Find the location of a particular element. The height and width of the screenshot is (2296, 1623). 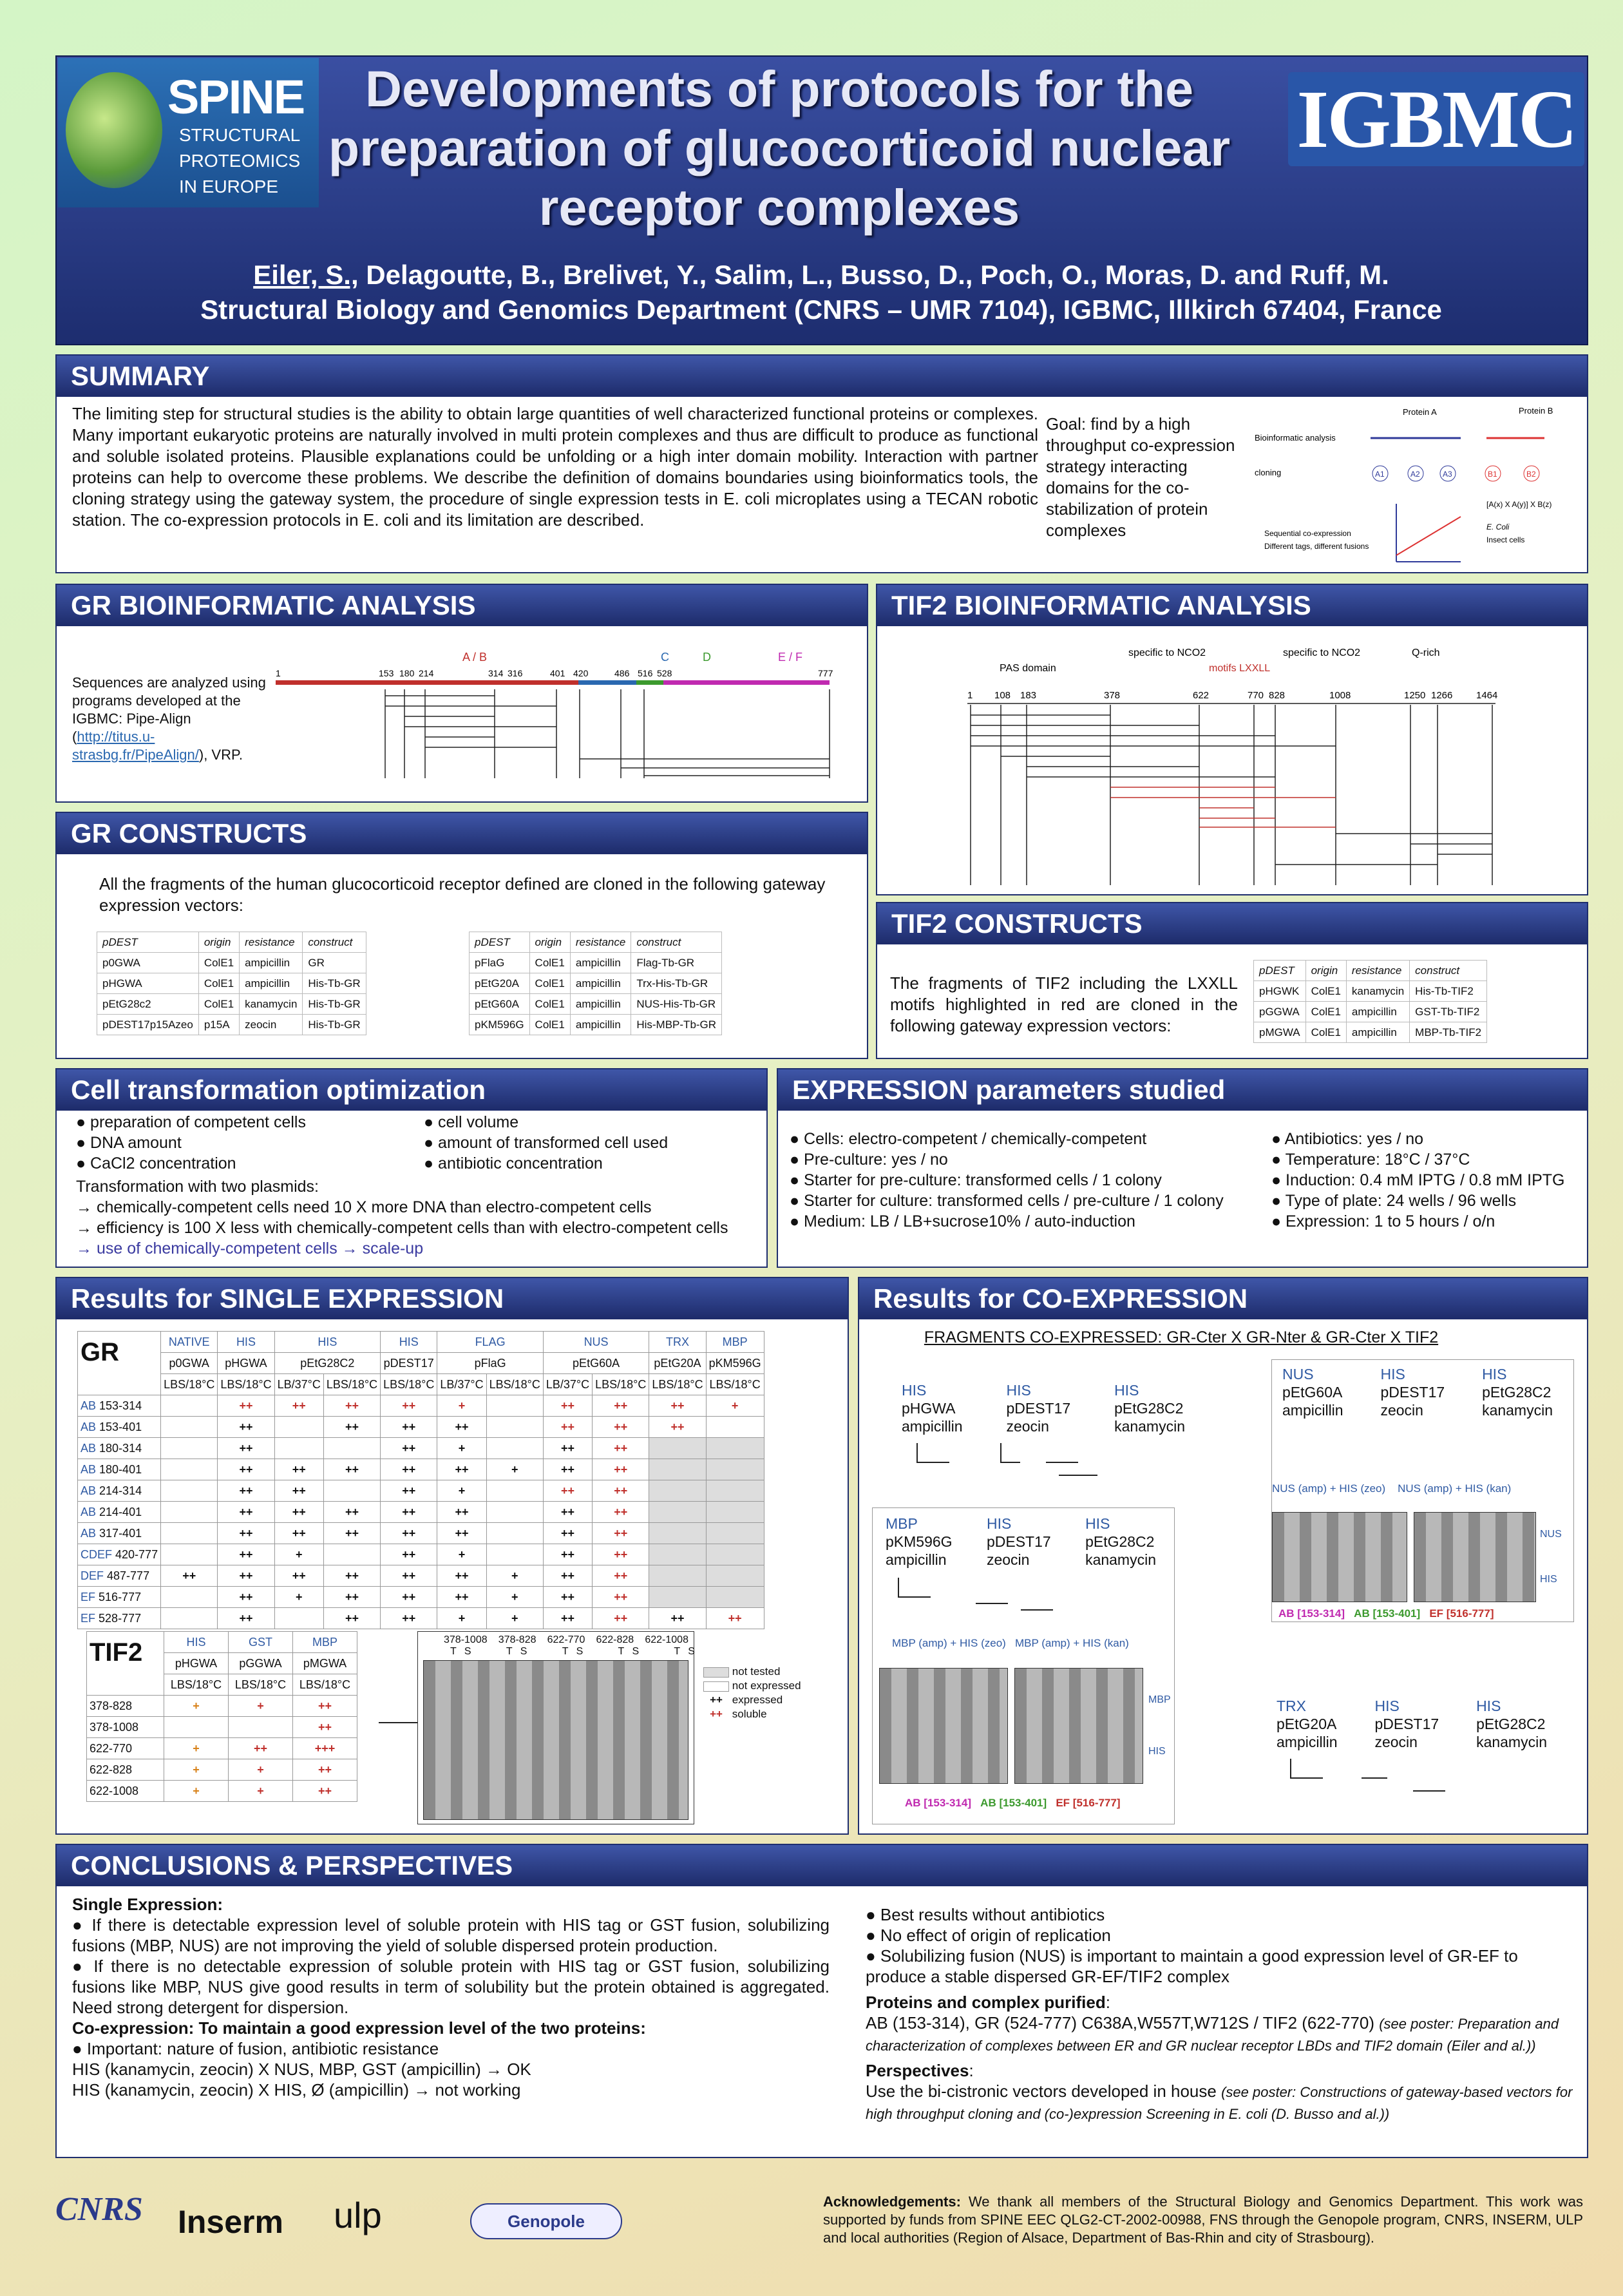

svg-text: A3 is located at coordinates (1447, 474).